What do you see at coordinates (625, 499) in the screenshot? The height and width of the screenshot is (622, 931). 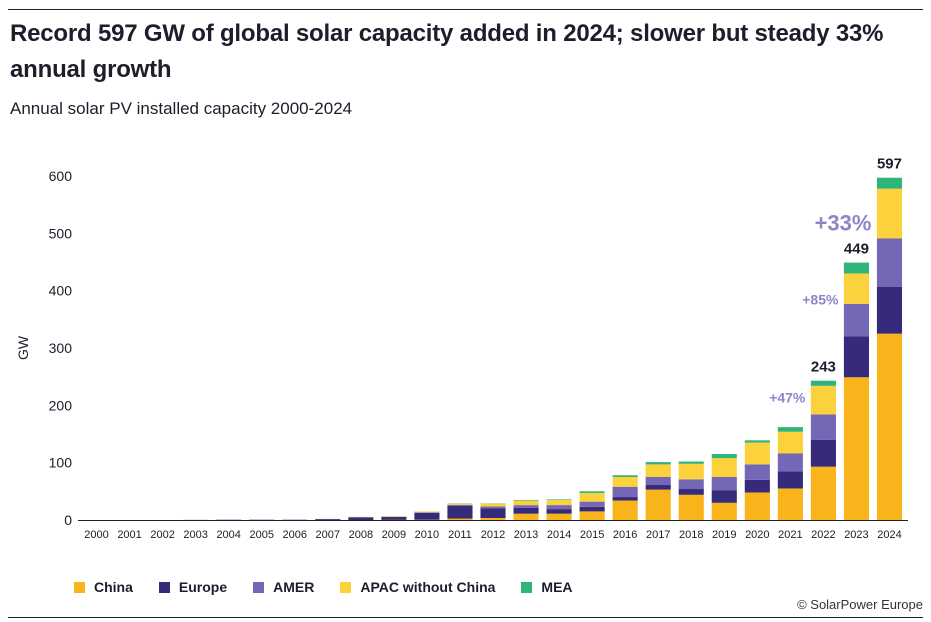 I see `bar-segment-europe-2016` at bounding box center [625, 499].